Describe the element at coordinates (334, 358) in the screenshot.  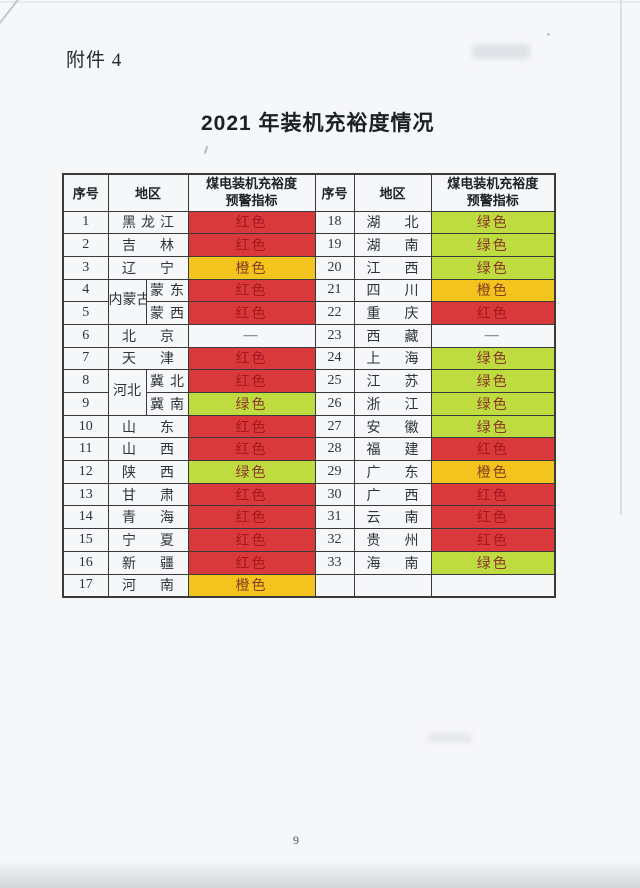
I see `index-cell: 24` at that location.